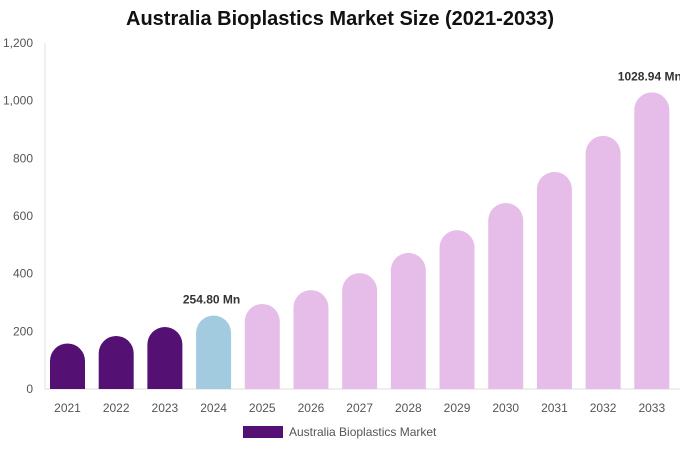 The width and height of the screenshot is (680, 450). Describe the element at coordinates (408, 320) in the screenshot. I see `bar-2028` at that location.